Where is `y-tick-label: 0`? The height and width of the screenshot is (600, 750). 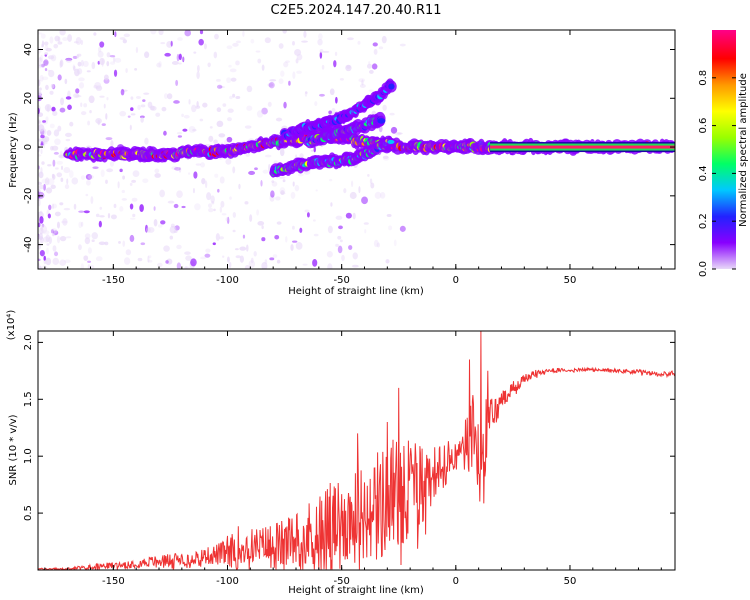 y-tick-label: 0 is located at coordinates (28, 147).